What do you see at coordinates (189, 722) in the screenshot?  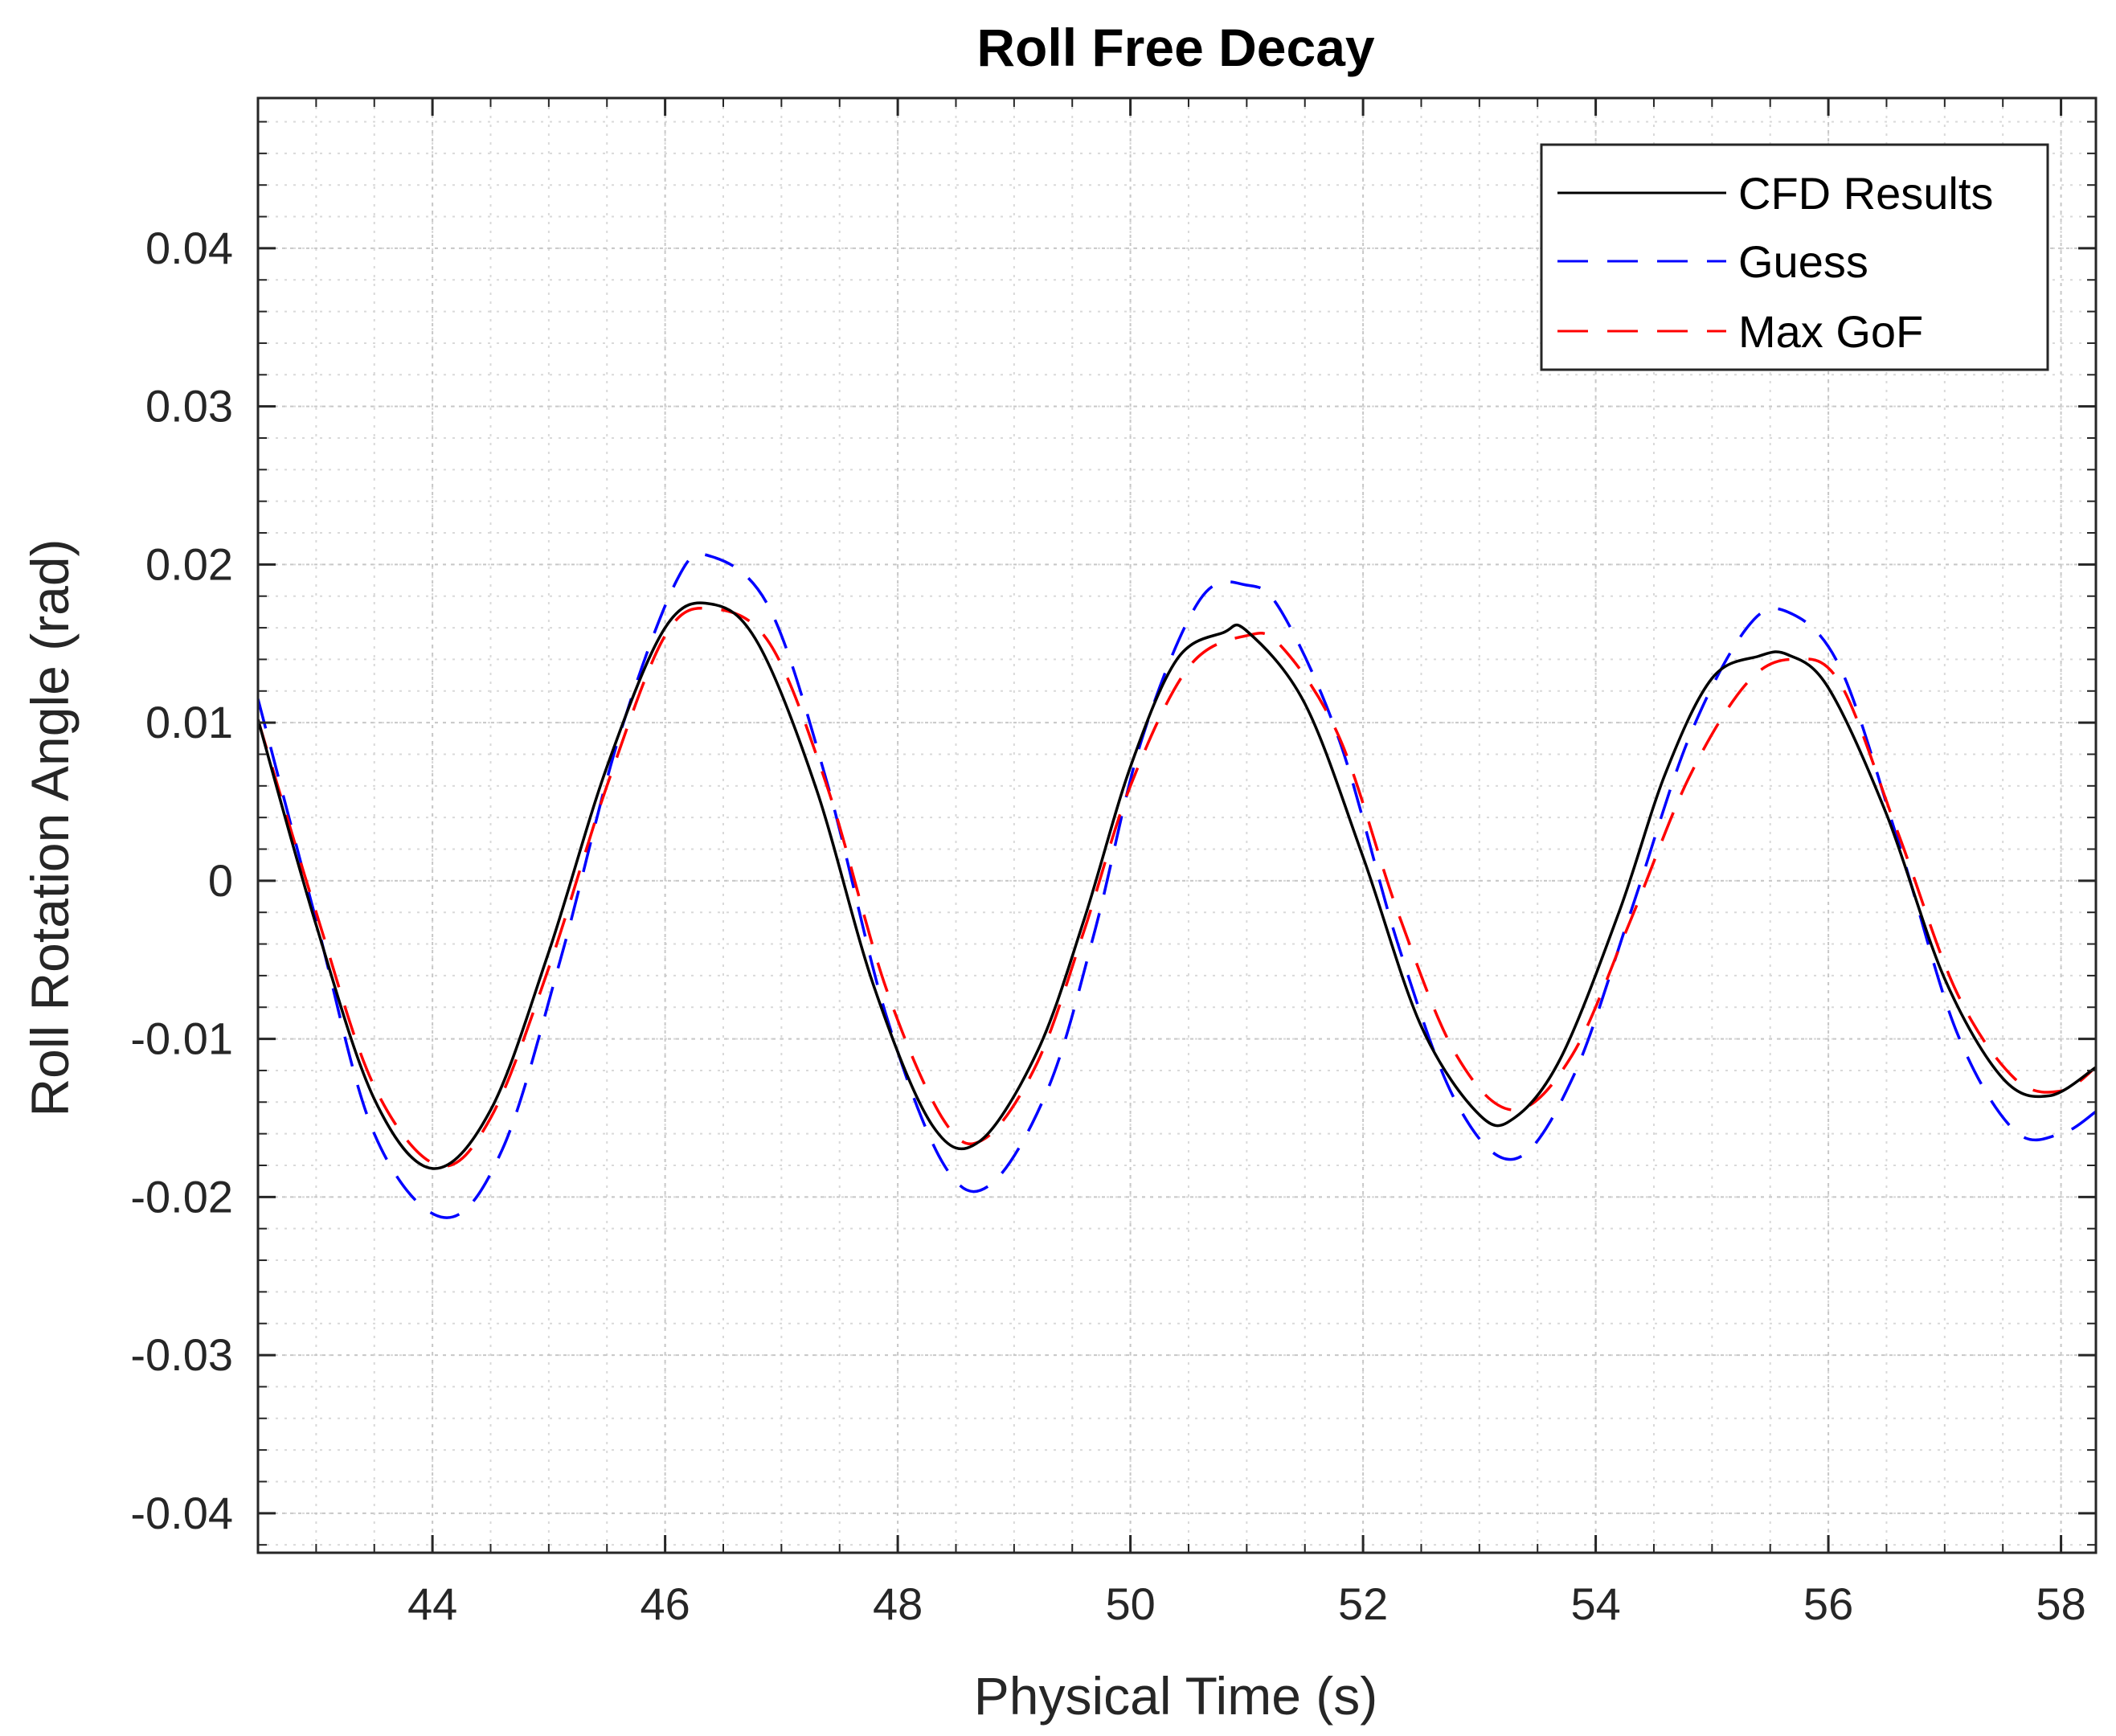 I see `y-tick-label: 0.01` at bounding box center [189, 722].